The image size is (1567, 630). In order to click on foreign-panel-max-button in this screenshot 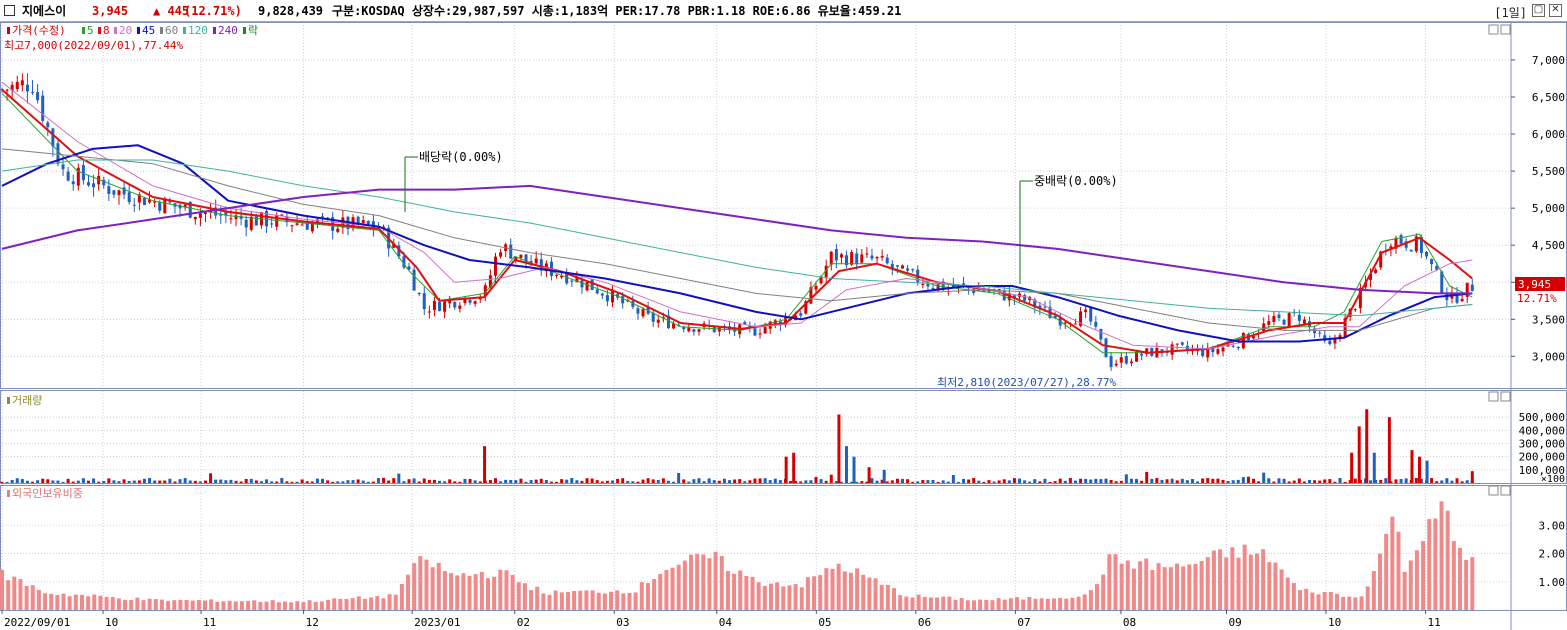, I will do `click(1505, 490)`.